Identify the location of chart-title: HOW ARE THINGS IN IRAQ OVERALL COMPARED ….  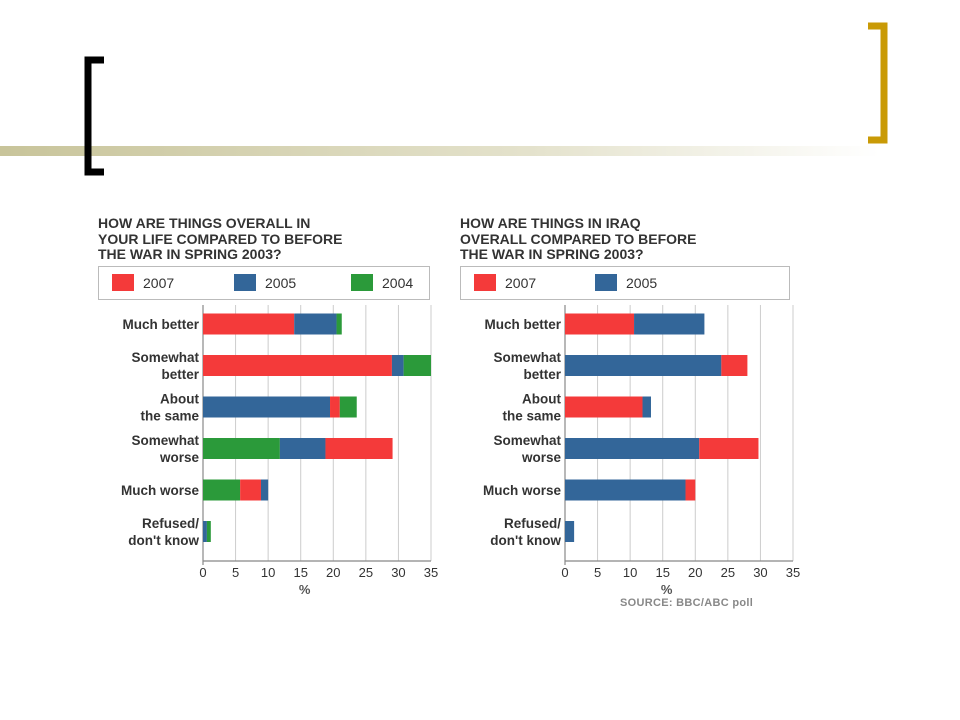
(578, 238).